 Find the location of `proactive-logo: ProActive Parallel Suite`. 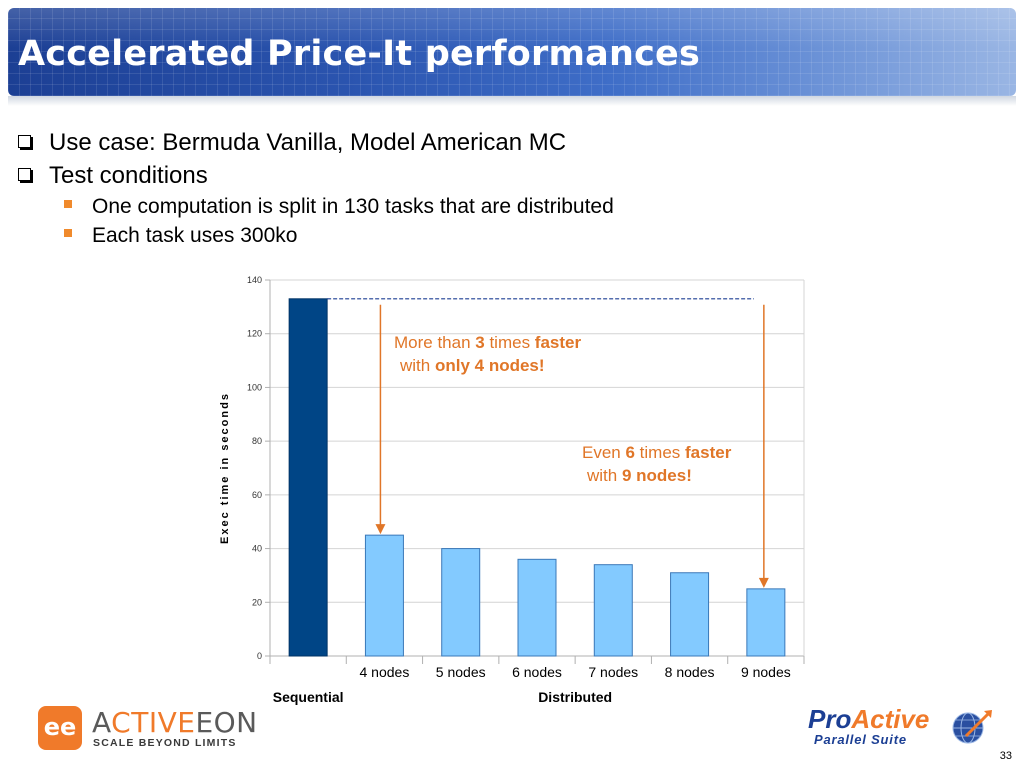

proactive-logo: ProActive Parallel Suite is located at coordinates (903, 726).